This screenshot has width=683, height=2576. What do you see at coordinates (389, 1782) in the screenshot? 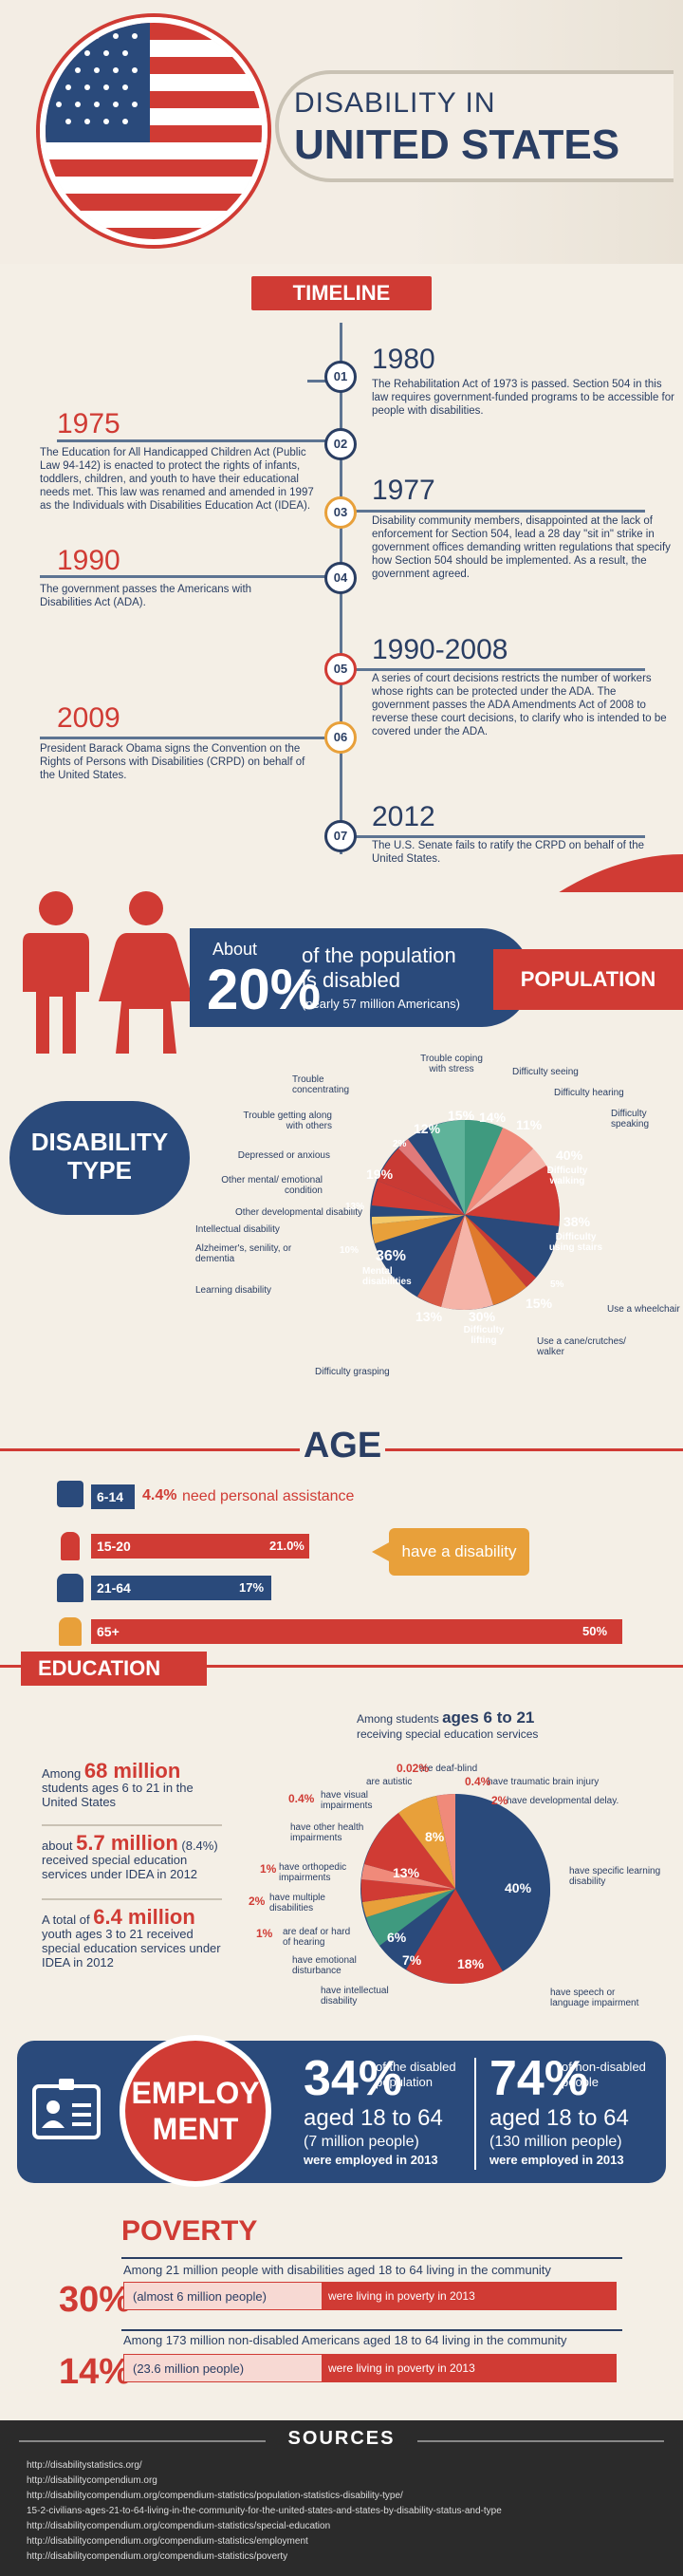
I see `edu-pie-label: are autistic` at bounding box center [389, 1782].